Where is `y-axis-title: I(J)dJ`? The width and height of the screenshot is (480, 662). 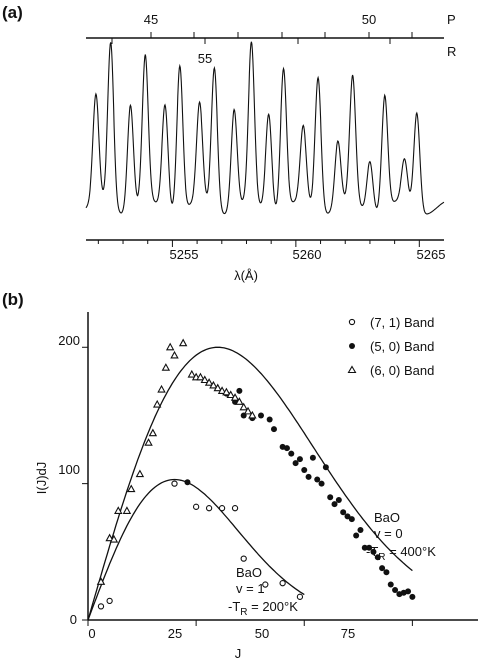
y-axis-title: I(J)dJ is located at coordinates (41, 478).